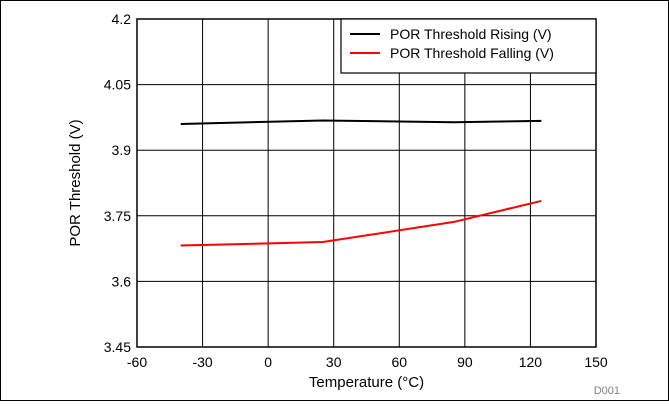  I want to click on x-tick-label: 90, so click(465, 362).